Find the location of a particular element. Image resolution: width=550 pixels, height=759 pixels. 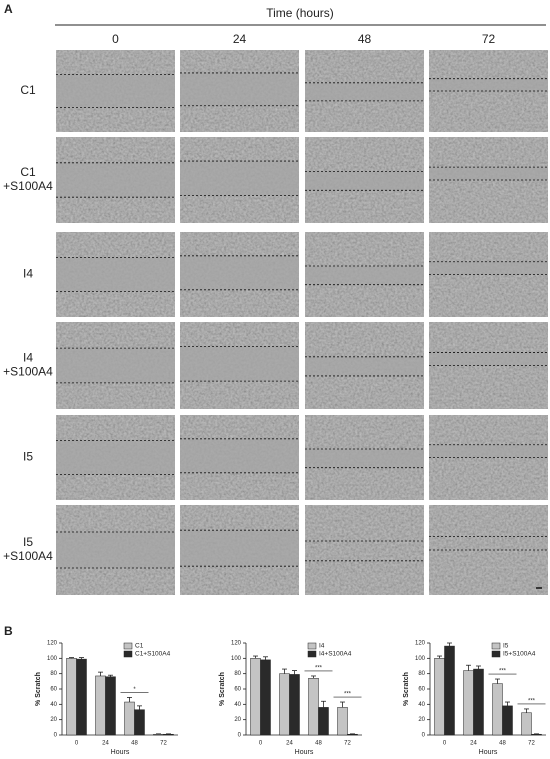

row-label: C1 +S100A4 is located at coordinates (28, 179).